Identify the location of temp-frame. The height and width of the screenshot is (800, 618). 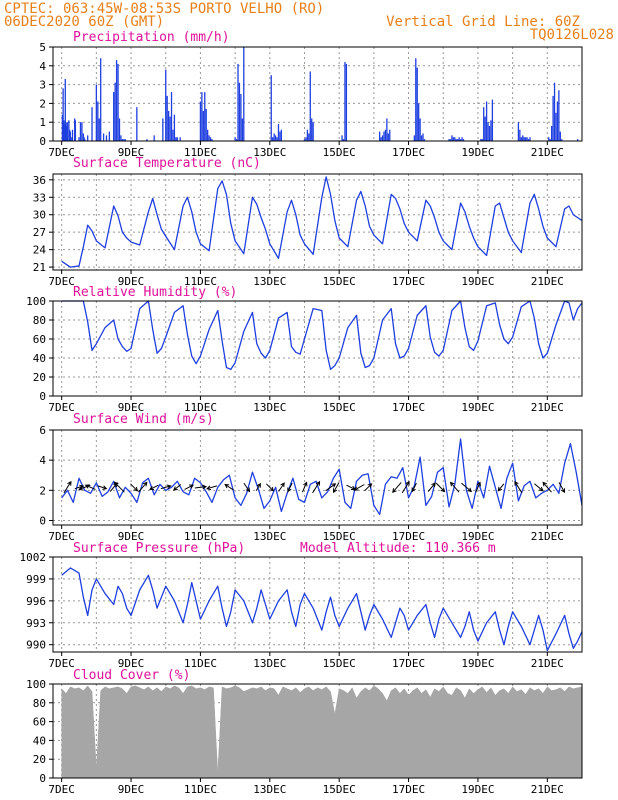
(317, 222).